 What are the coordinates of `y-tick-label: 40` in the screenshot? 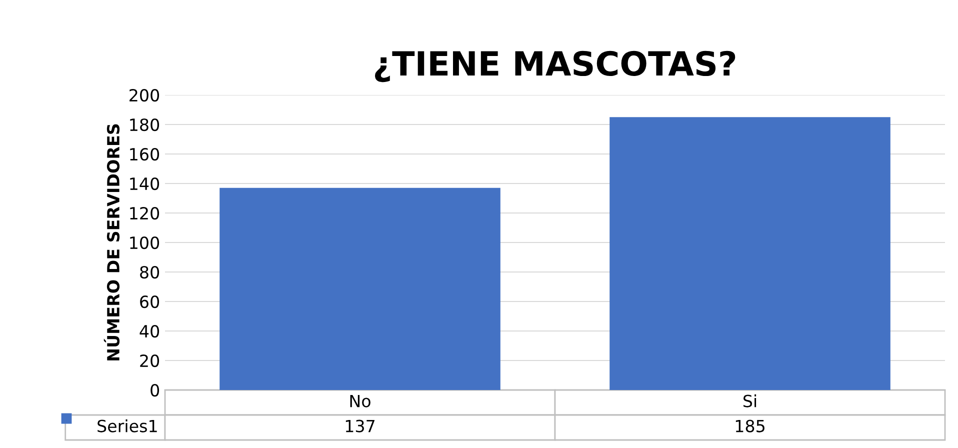 It's located at (150, 331).